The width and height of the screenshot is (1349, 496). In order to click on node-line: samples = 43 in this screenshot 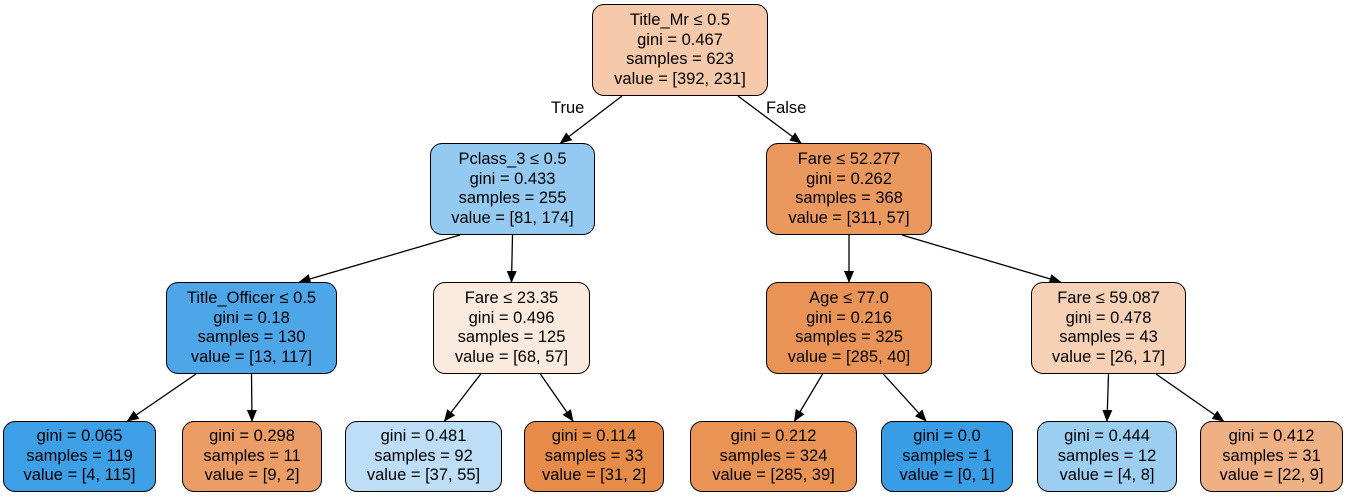, I will do `click(1108, 337)`.